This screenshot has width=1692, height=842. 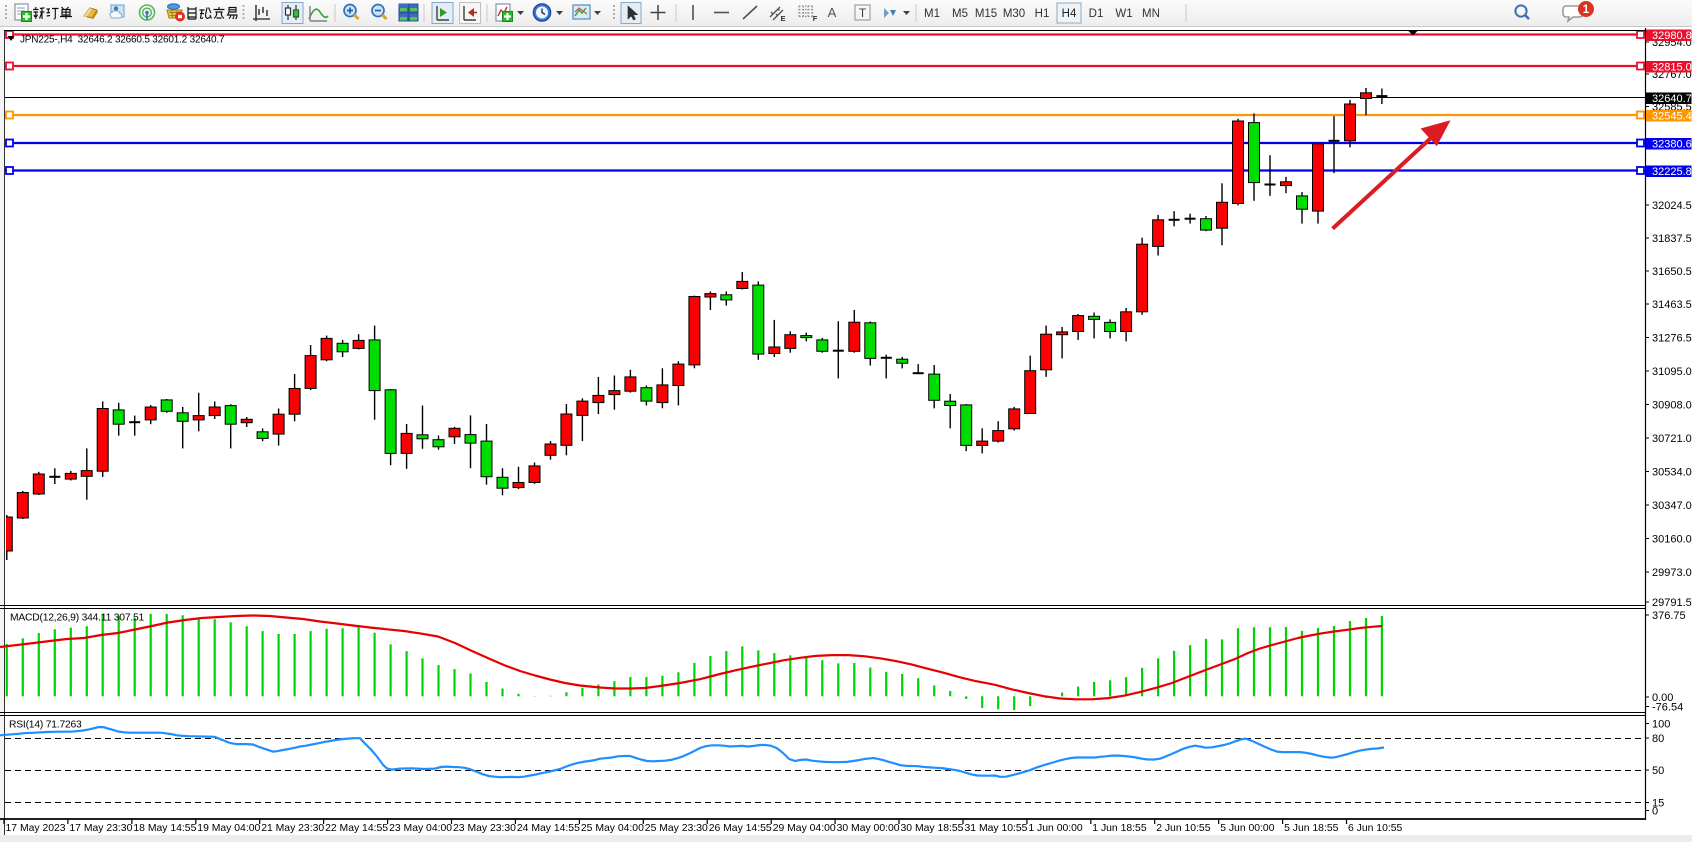 I want to click on svg-text: 50, so click(x=1658, y=771).